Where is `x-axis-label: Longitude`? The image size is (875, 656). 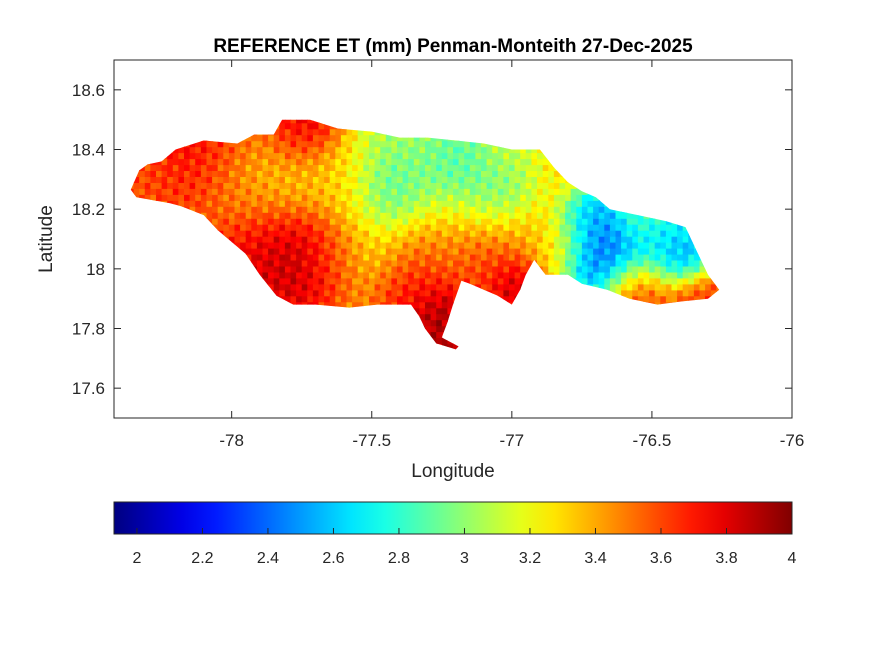
x-axis-label: Longitude is located at coordinates (452, 471).